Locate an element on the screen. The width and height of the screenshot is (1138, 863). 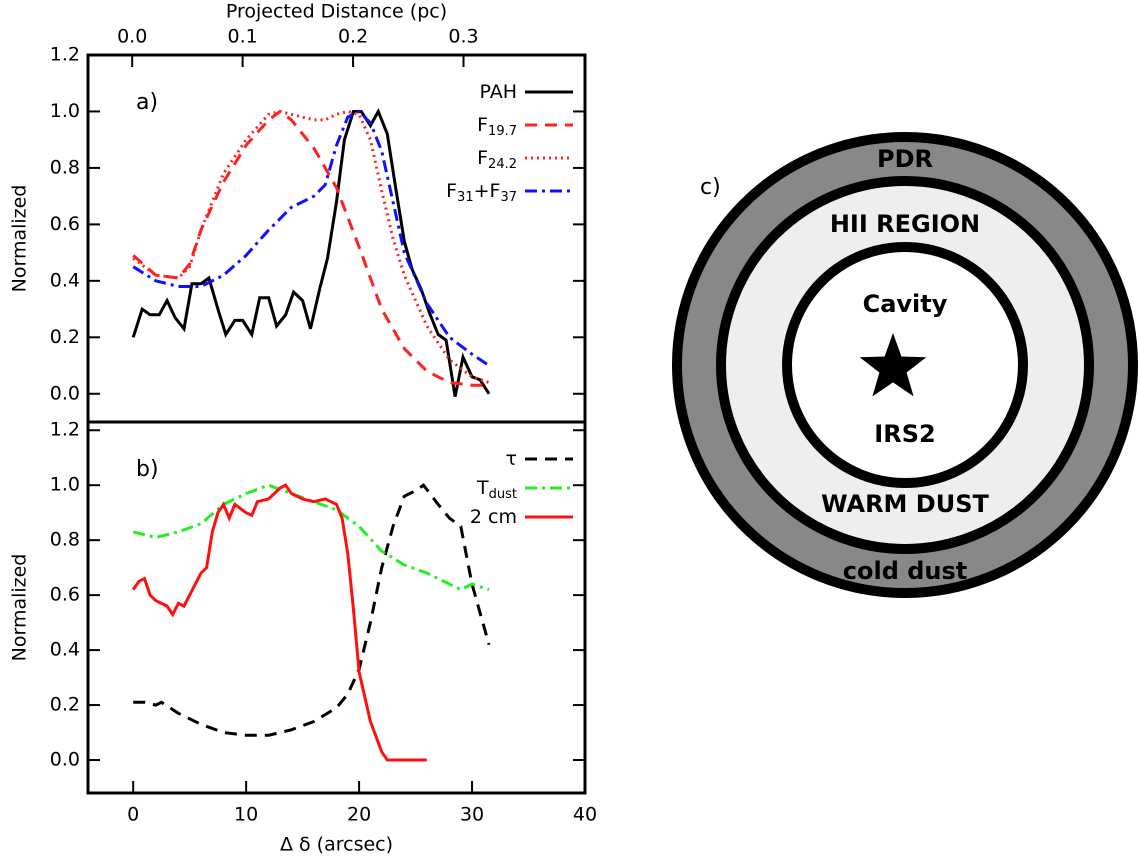
legend-label-part: 19.7 is located at coordinates (502, 131).